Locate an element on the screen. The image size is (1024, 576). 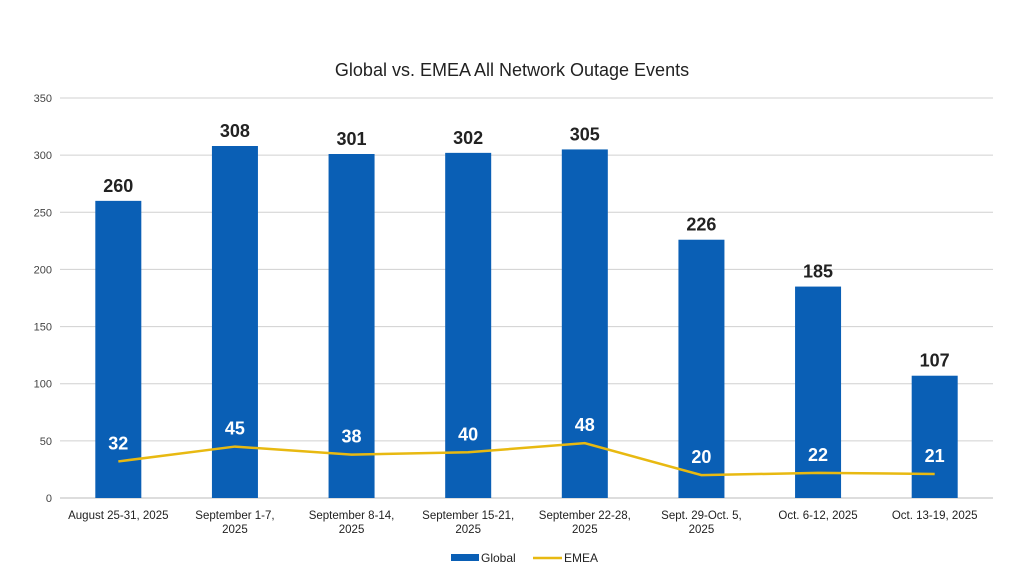
data-label-emea: 48 is located at coordinates (585, 425).